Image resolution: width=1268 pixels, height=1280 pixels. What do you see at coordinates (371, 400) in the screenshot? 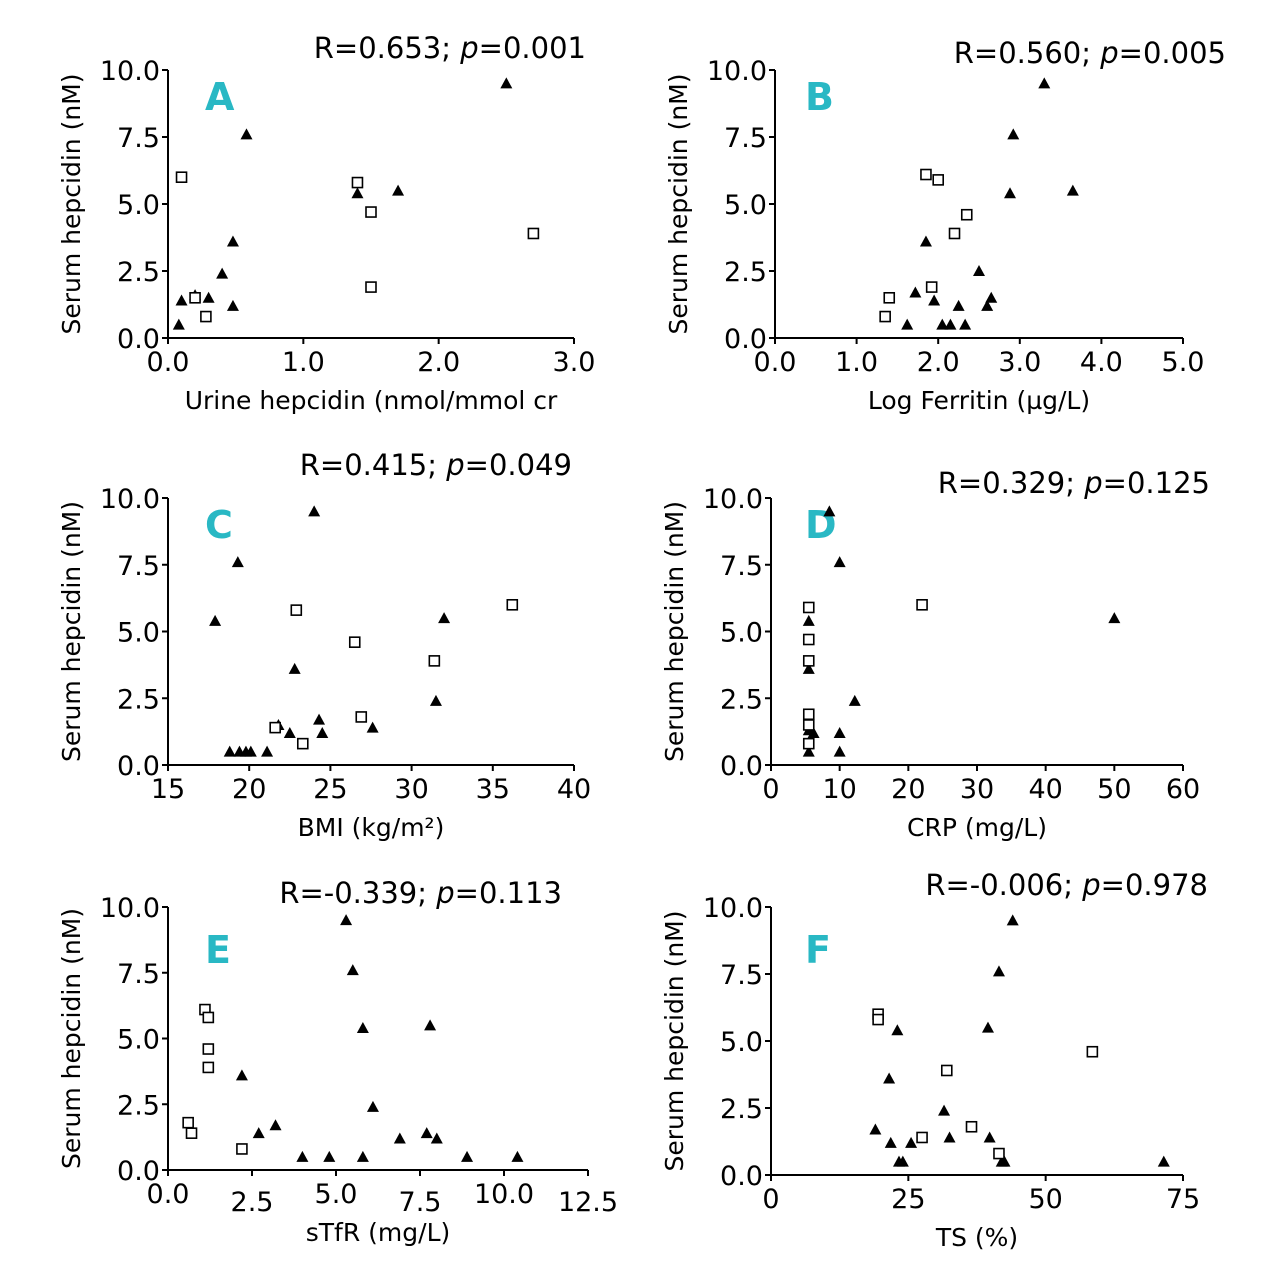
I see `x-axis-label: Urine hepcidin (nmol/mmol cr` at bounding box center [371, 400].